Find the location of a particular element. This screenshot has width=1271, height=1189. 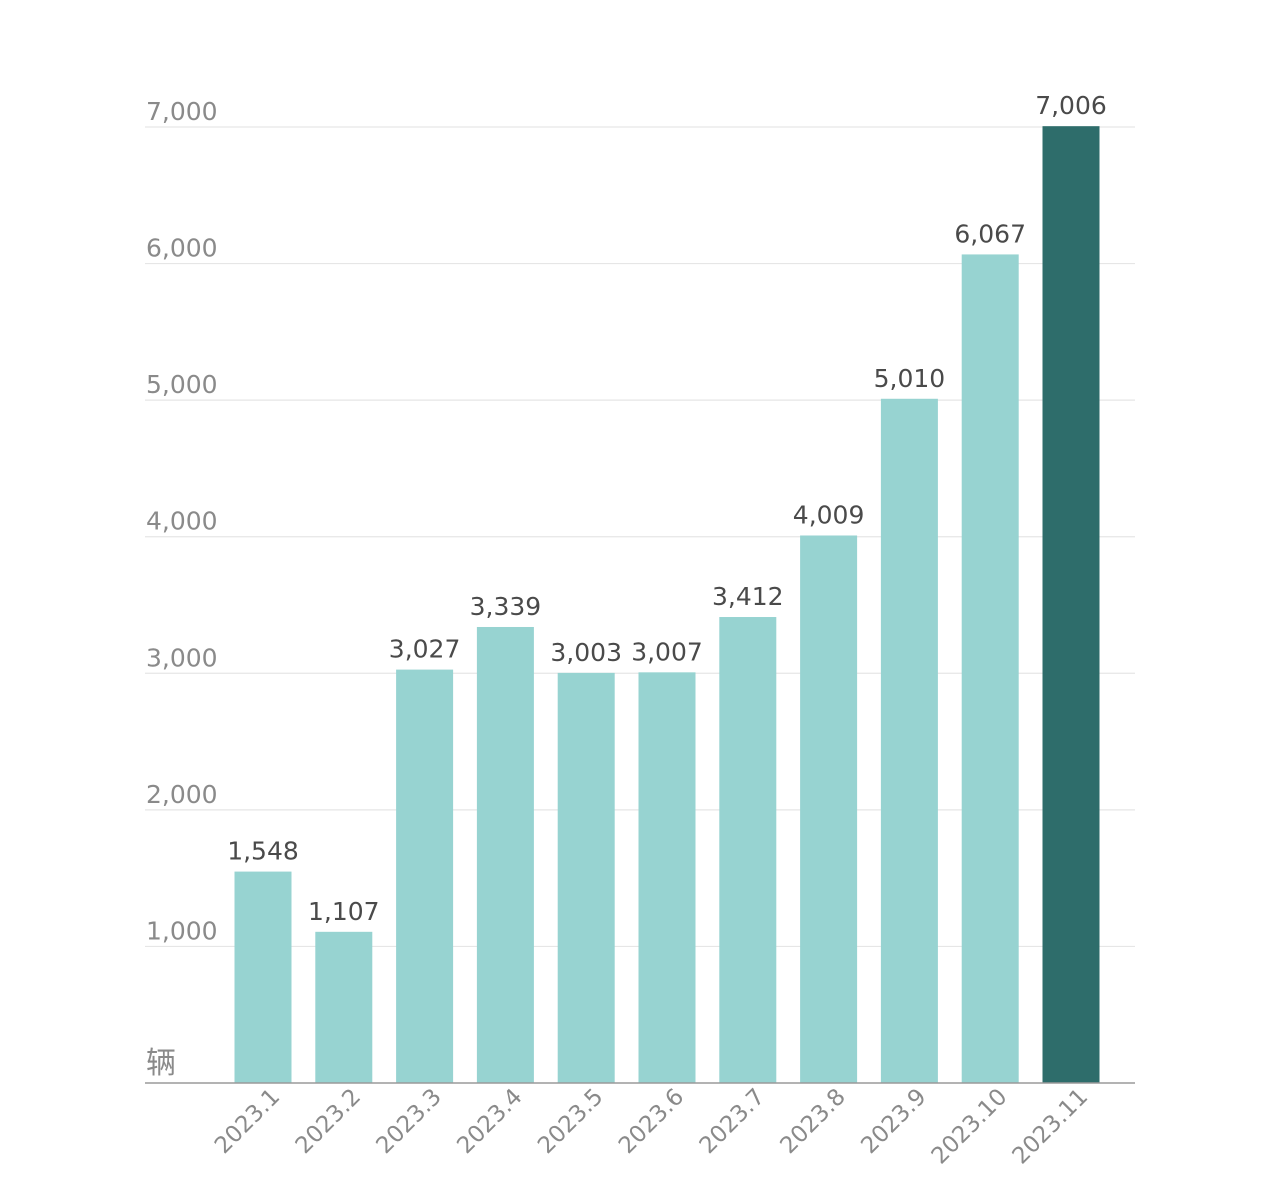

y-tick-label: 1,000 is located at coordinates (182, 930).